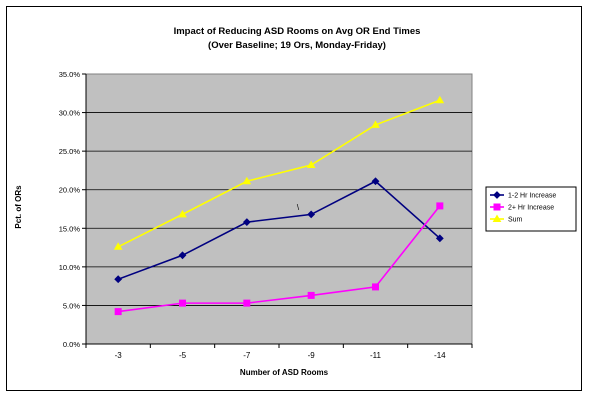 Image resolution: width=590 pixels, height=399 pixels. What do you see at coordinates (297, 45) in the screenshot?
I see `chart-subtitle: (Over Baseline; 19 Ors, Monday-Friday)` at bounding box center [297, 45].